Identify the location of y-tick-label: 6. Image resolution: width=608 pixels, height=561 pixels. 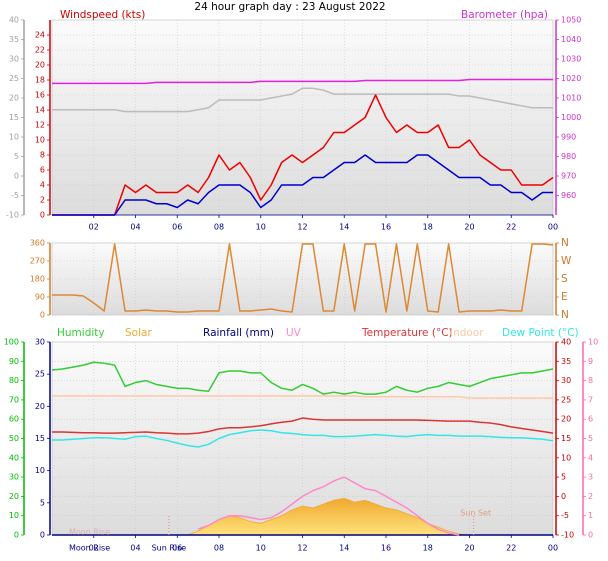
(590, 419).